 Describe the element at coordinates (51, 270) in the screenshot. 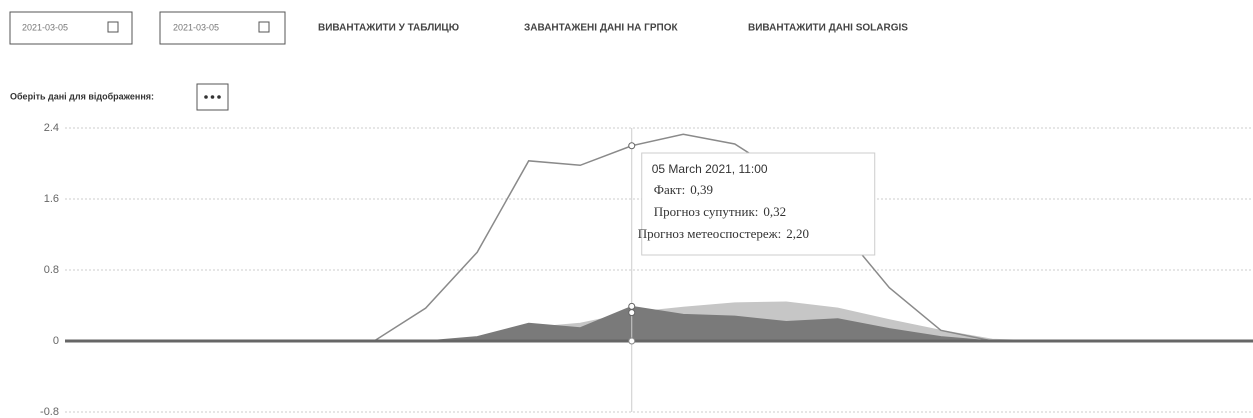

I see `y-tick-label: 0.8` at that location.